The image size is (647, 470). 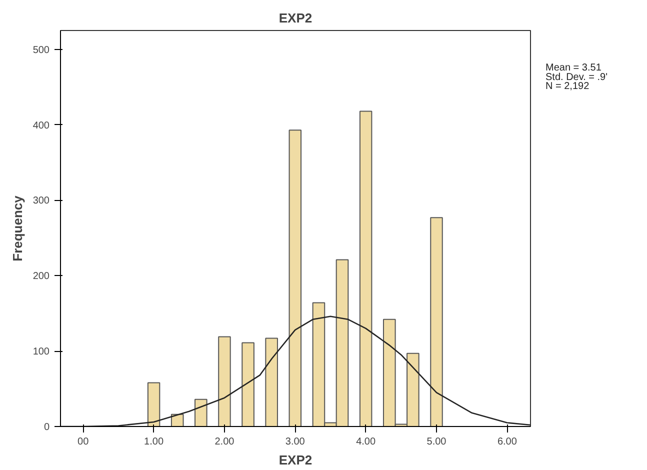 I want to click on x-tick-label: 3.00, so click(x=295, y=442).